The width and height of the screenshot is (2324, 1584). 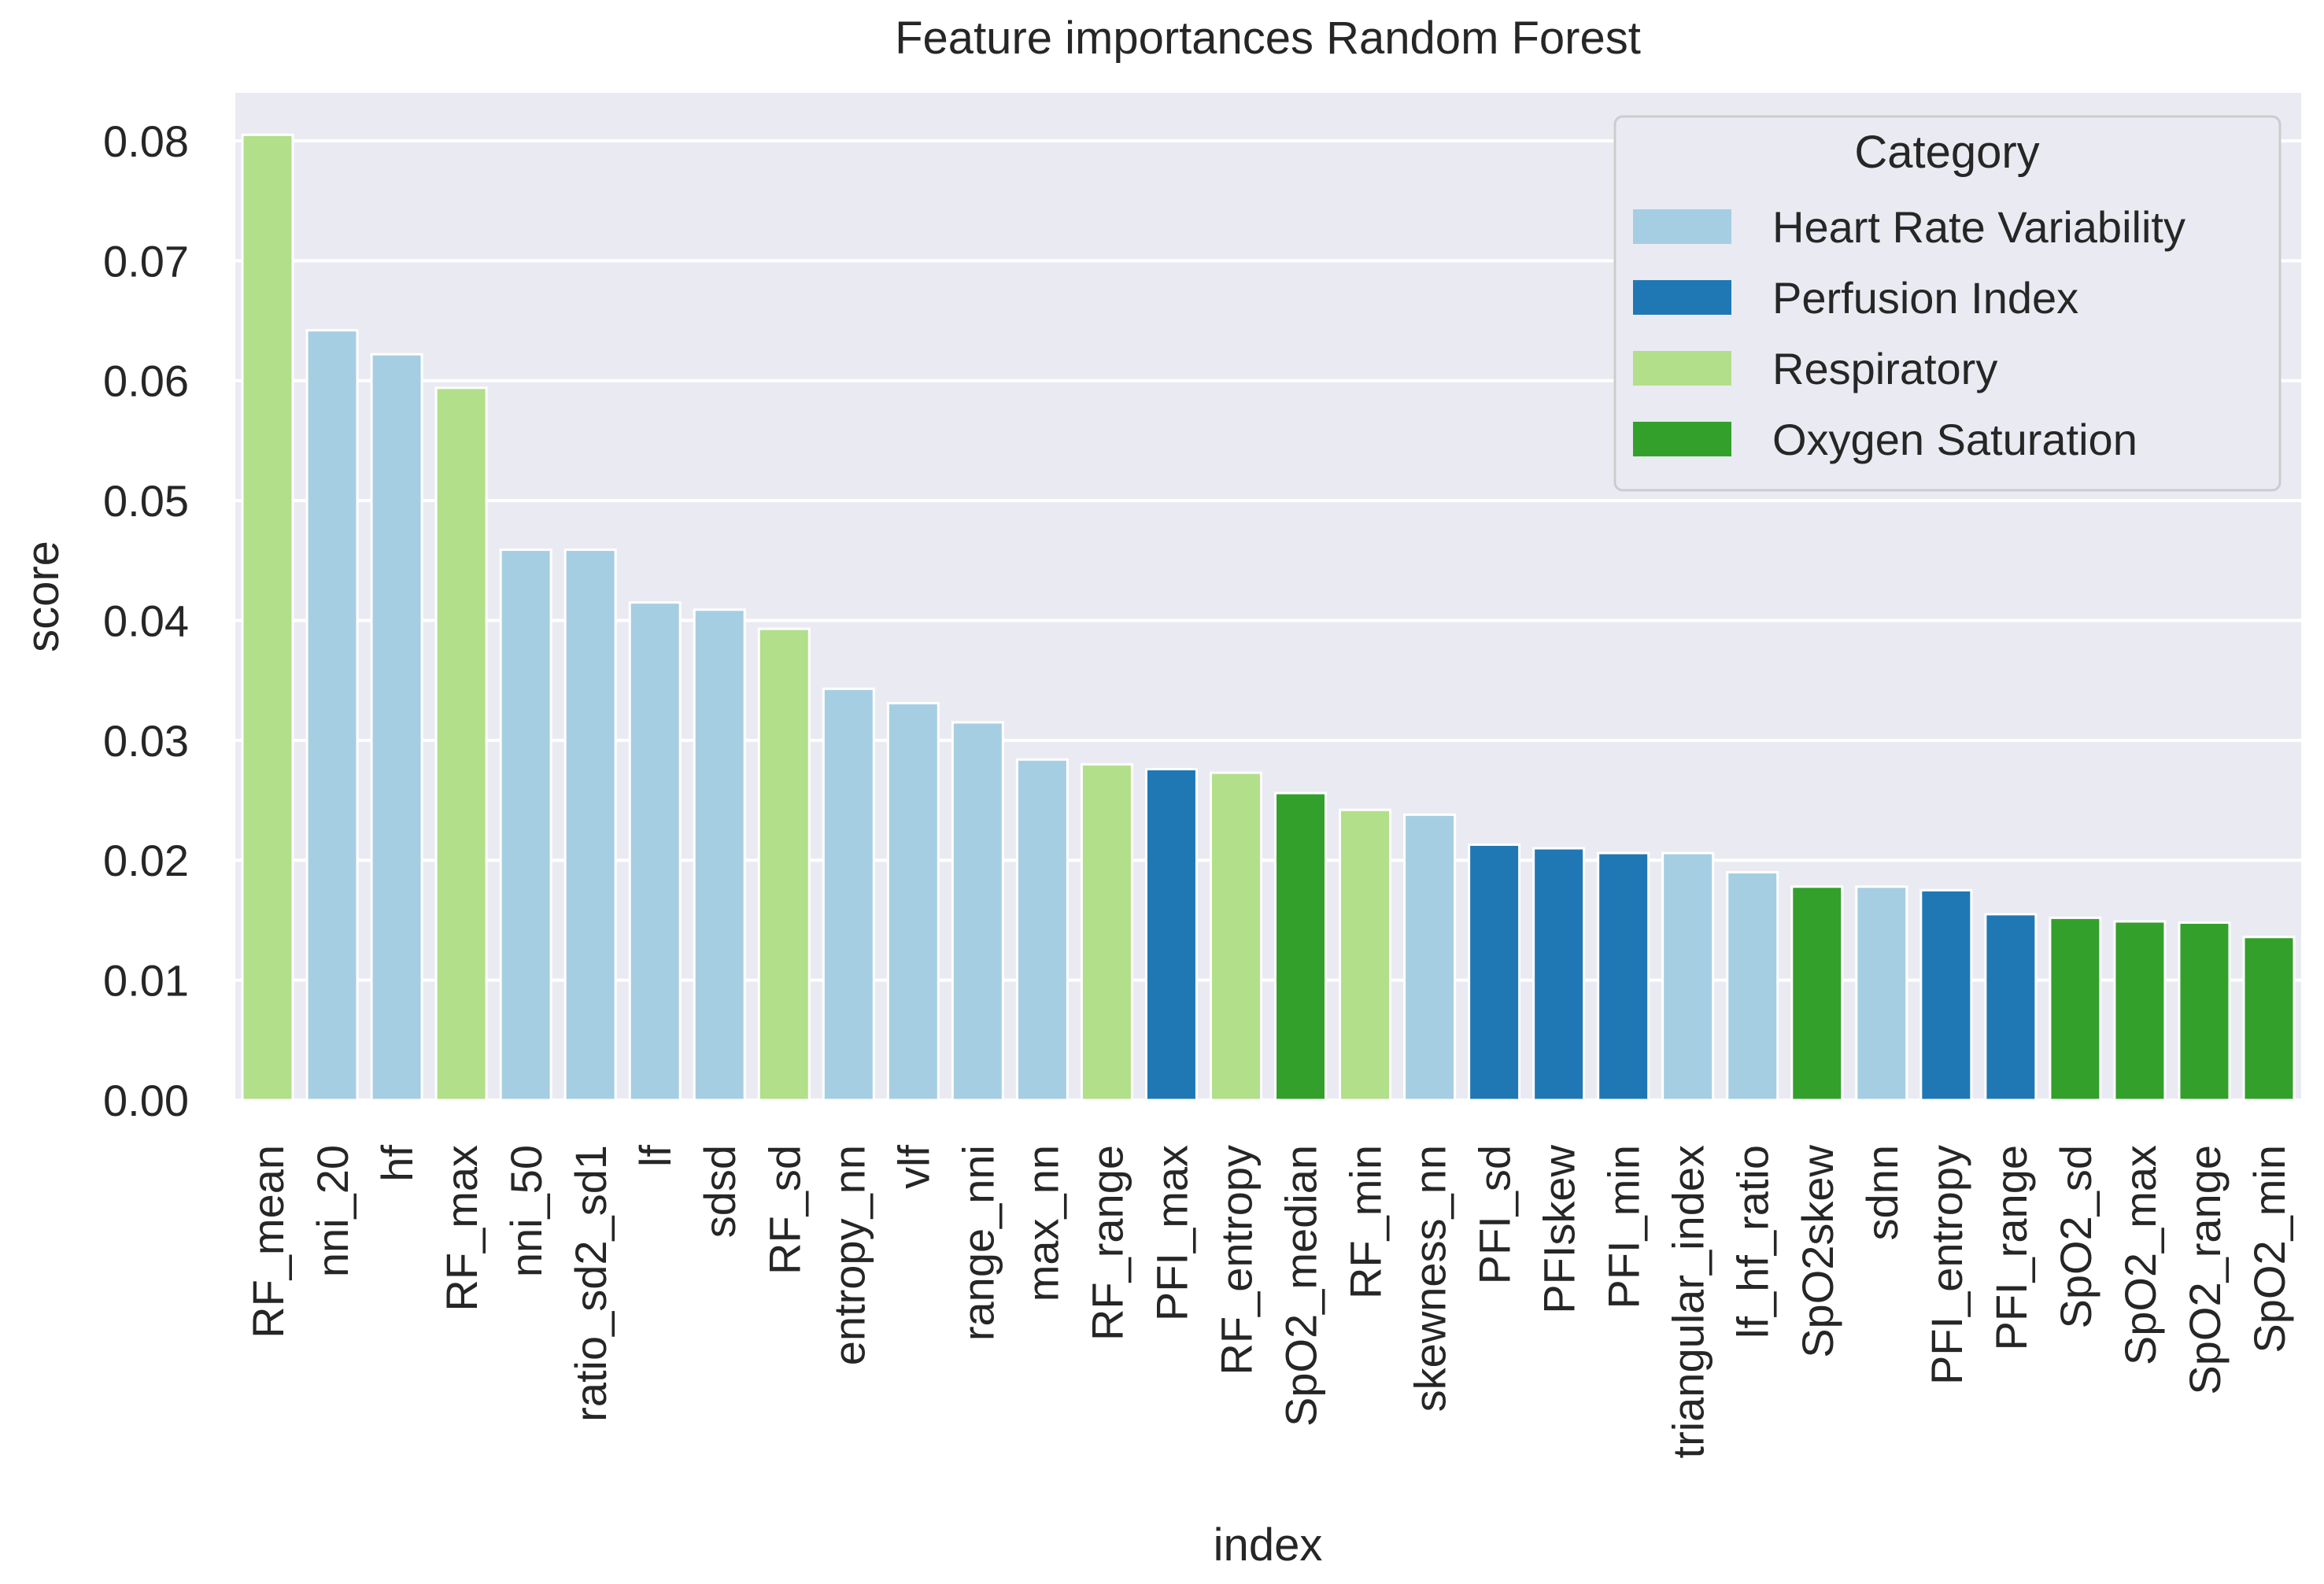 I want to click on legend-frame, so click(x=1947, y=303).